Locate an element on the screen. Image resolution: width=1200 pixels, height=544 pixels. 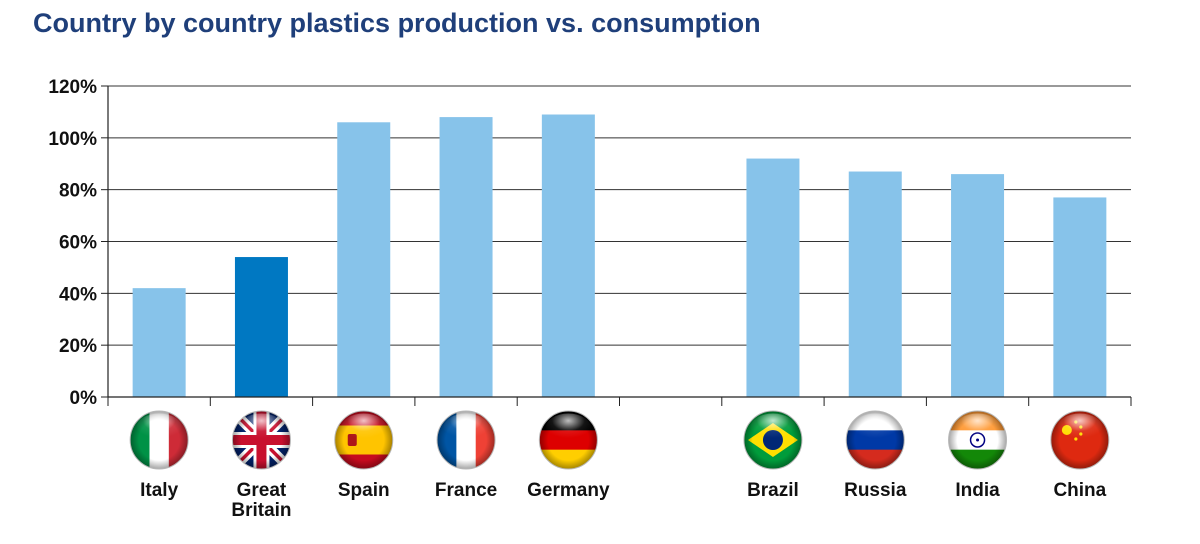
russia-flag-icon is located at coordinates (875, 440).